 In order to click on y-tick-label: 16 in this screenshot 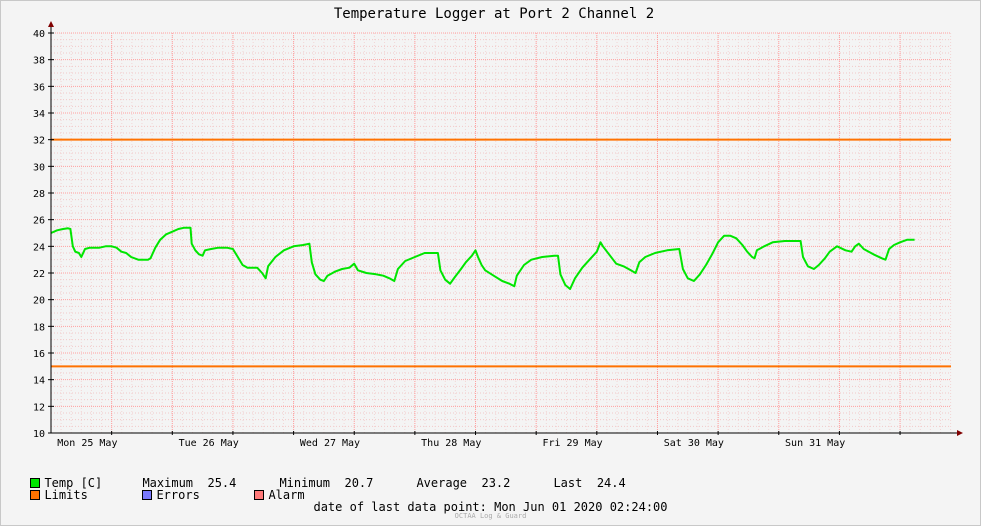, I will do `click(39, 354)`.